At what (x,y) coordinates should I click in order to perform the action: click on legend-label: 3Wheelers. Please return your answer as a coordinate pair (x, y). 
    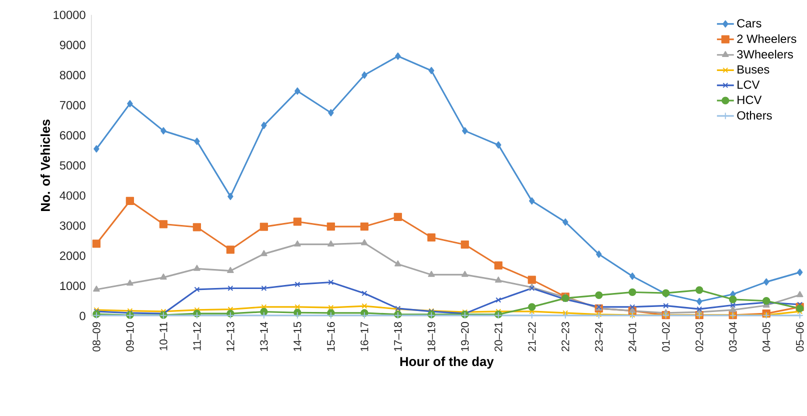
    Looking at the image, I should click on (765, 54).